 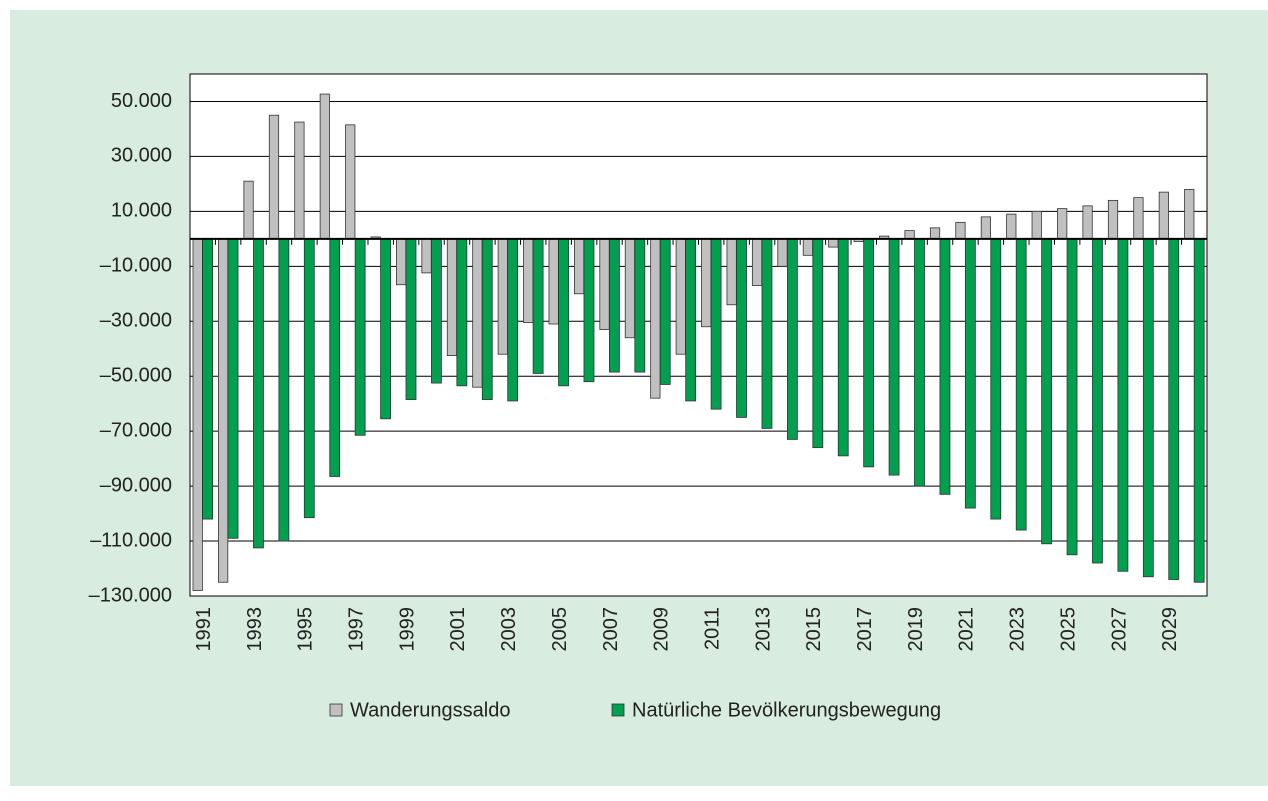 What do you see at coordinates (141, 101) in the screenshot?
I see `y-tick-label: 50.000` at bounding box center [141, 101].